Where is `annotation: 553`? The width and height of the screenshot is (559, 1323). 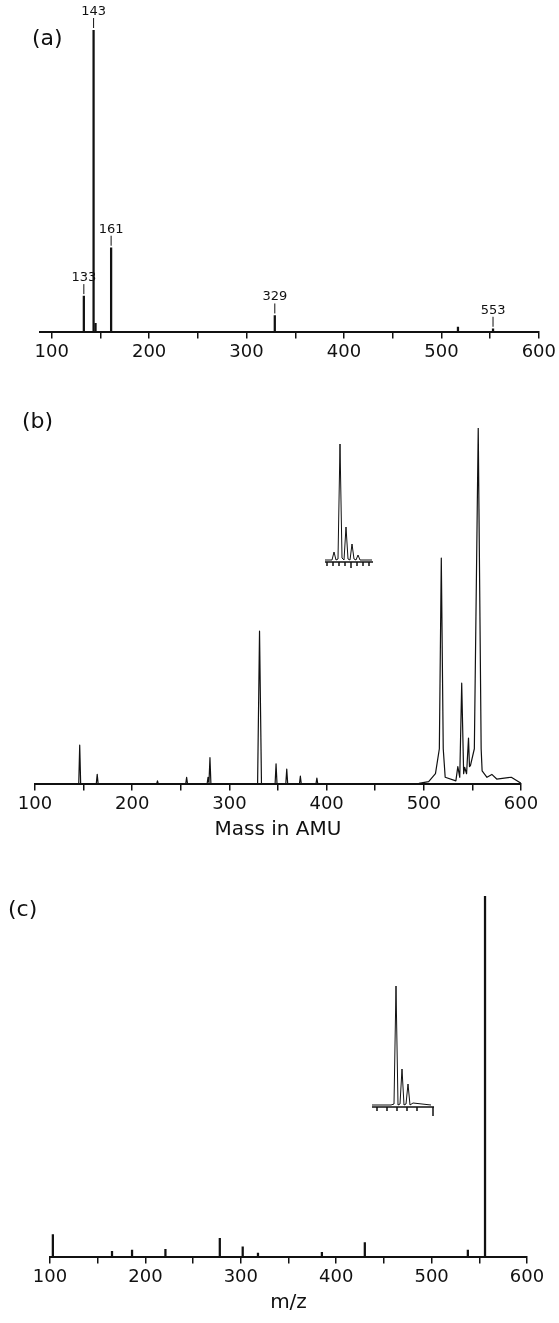
annotation: 553 is located at coordinates (493, 309).